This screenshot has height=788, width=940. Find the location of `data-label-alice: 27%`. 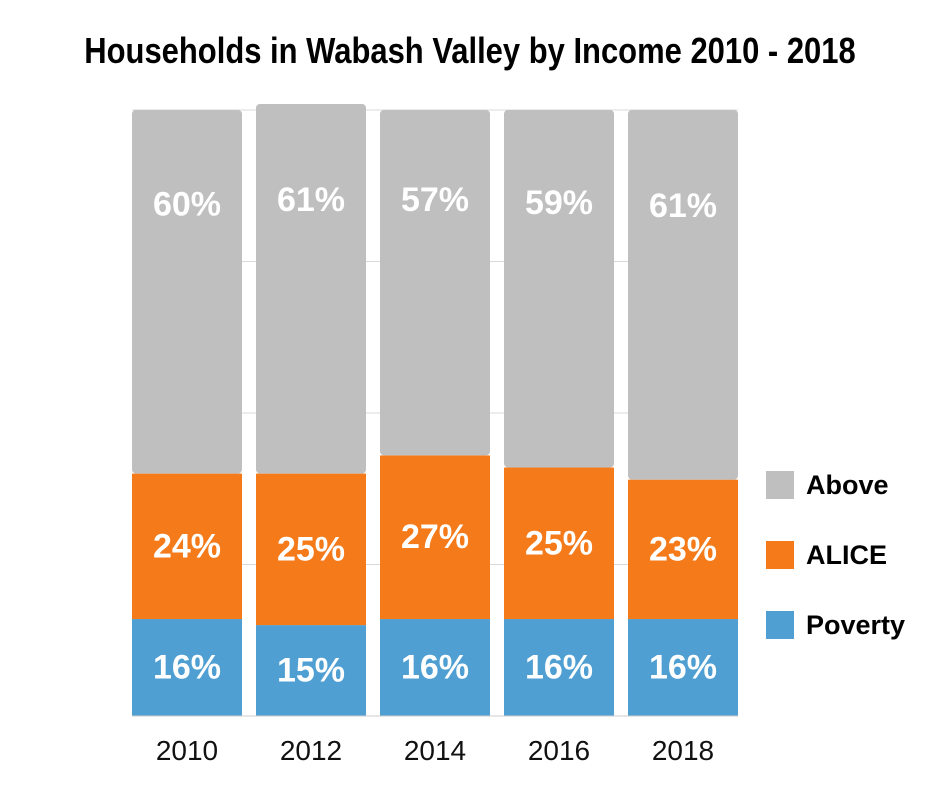

data-label-alice: 27% is located at coordinates (435, 537).